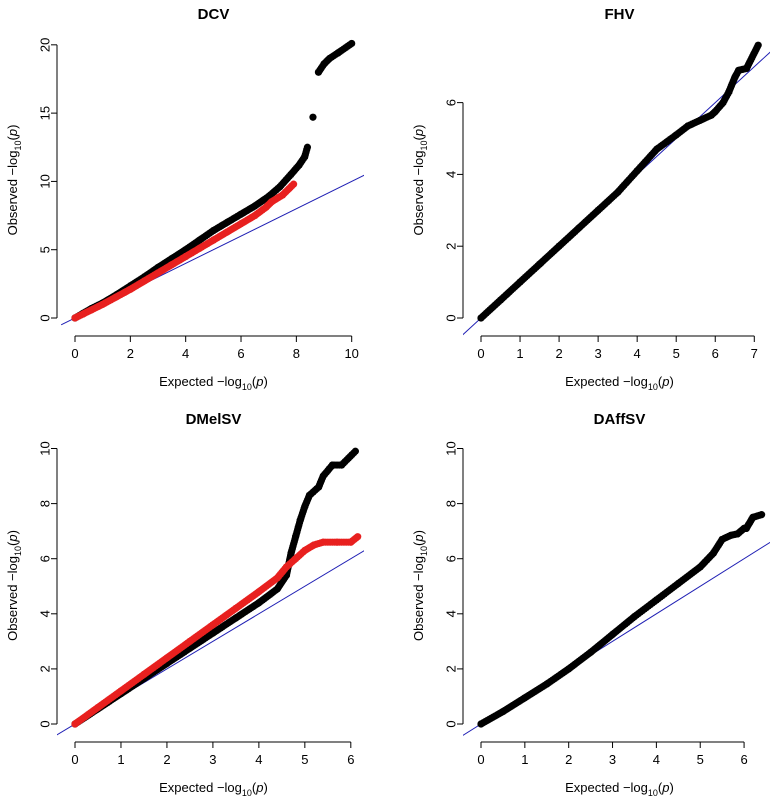  Describe the element at coordinates (754, 353) in the screenshot. I see `x-tick-label: 7` at that location.